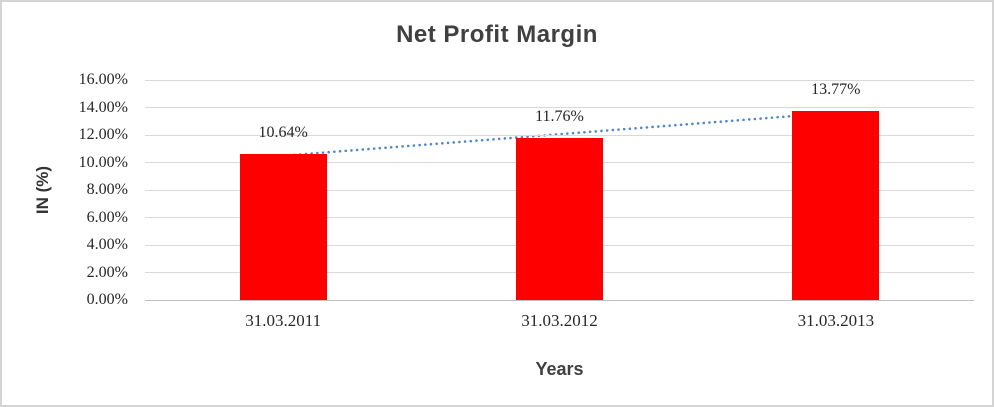  Describe the element at coordinates (103, 134) in the screenshot. I see `y-tick-label: 12.00%` at that location.